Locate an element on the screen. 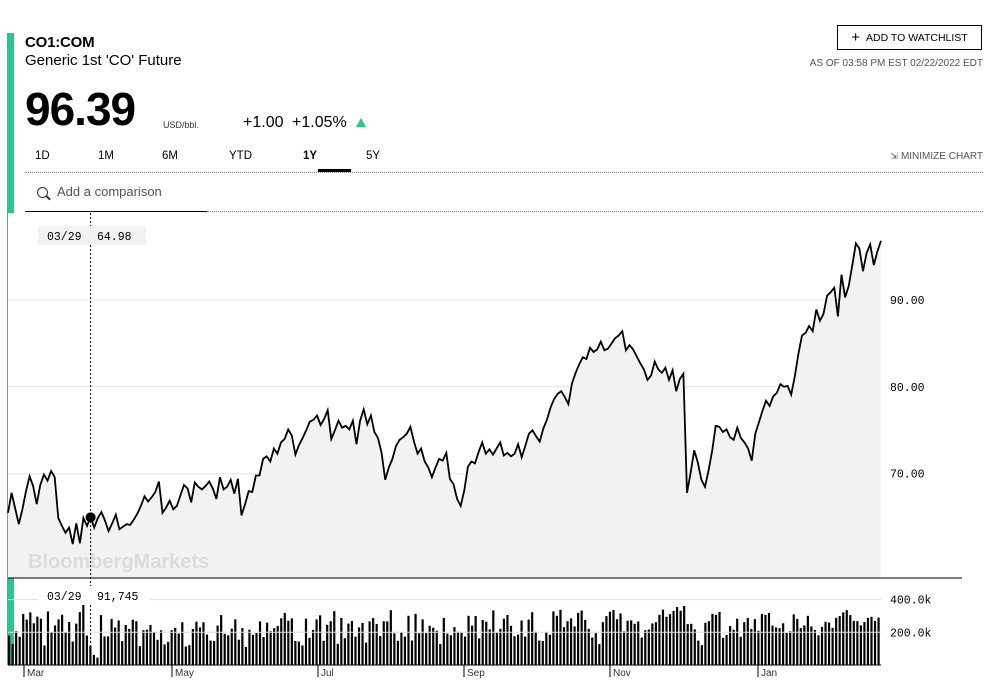  add-to-watchlist-button: + ADD TO WATCHLIST is located at coordinates (909, 37).